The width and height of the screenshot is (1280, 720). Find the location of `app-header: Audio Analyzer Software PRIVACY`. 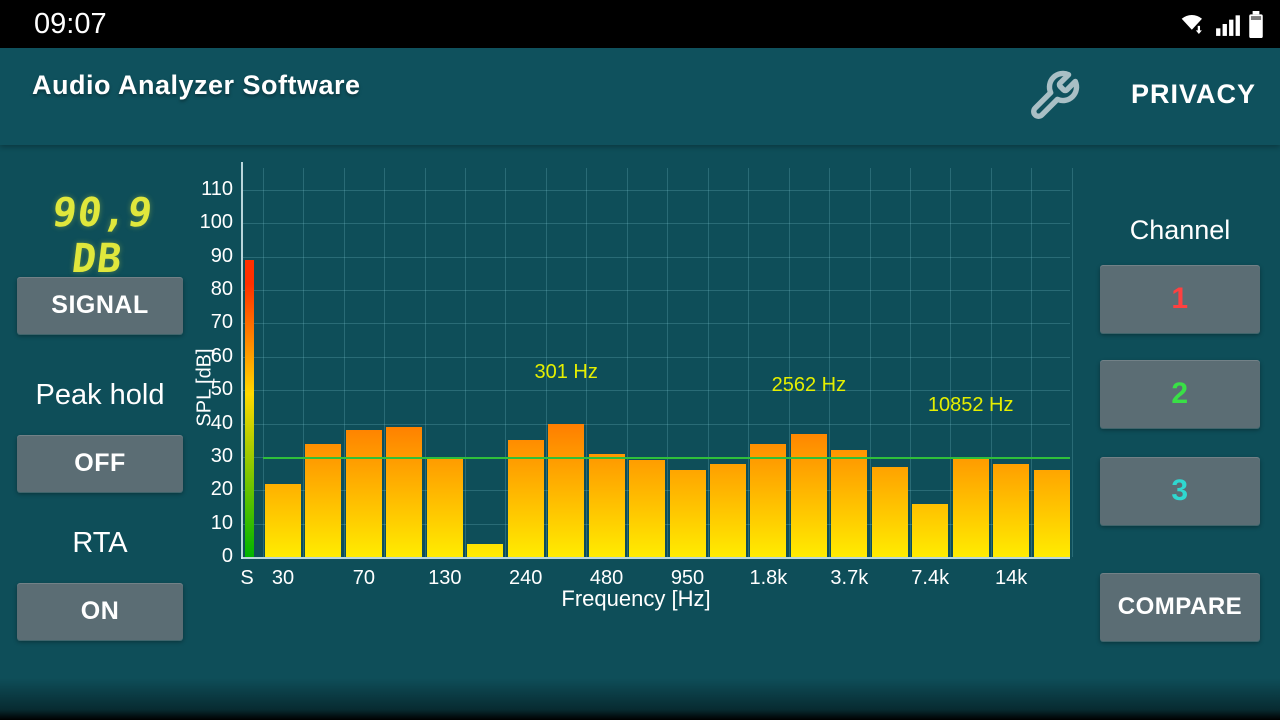

app-header: Audio Analyzer Software PRIVACY is located at coordinates (640, 96).